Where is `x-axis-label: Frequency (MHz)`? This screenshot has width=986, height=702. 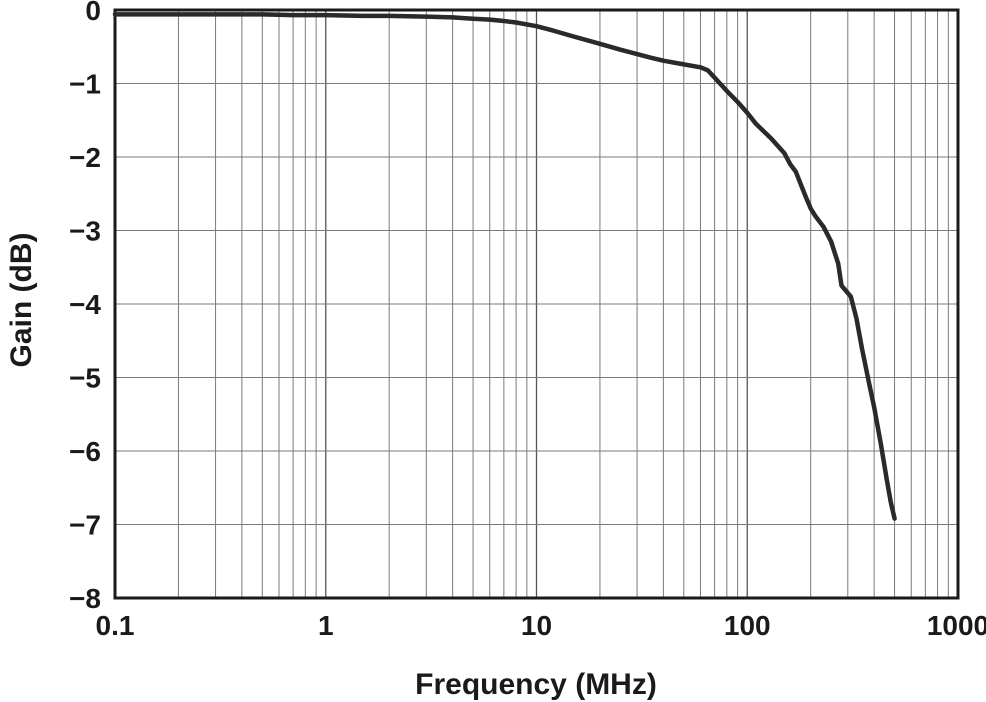
x-axis-label: Frequency (MHz) is located at coordinates (536, 684).